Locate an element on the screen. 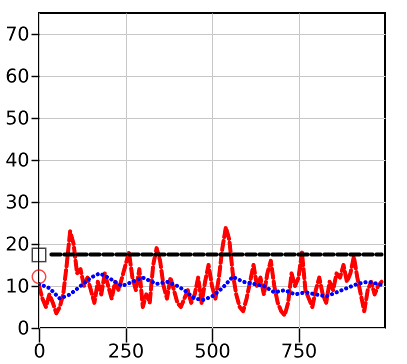 This screenshot has height=364, width=407. y-tick-label: 0 is located at coordinates (23, 329).